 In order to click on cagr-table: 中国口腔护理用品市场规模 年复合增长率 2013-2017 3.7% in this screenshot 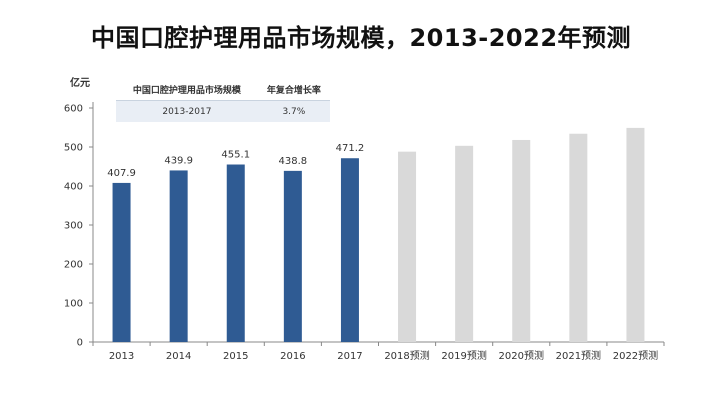, I will do `click(223, 100)`.